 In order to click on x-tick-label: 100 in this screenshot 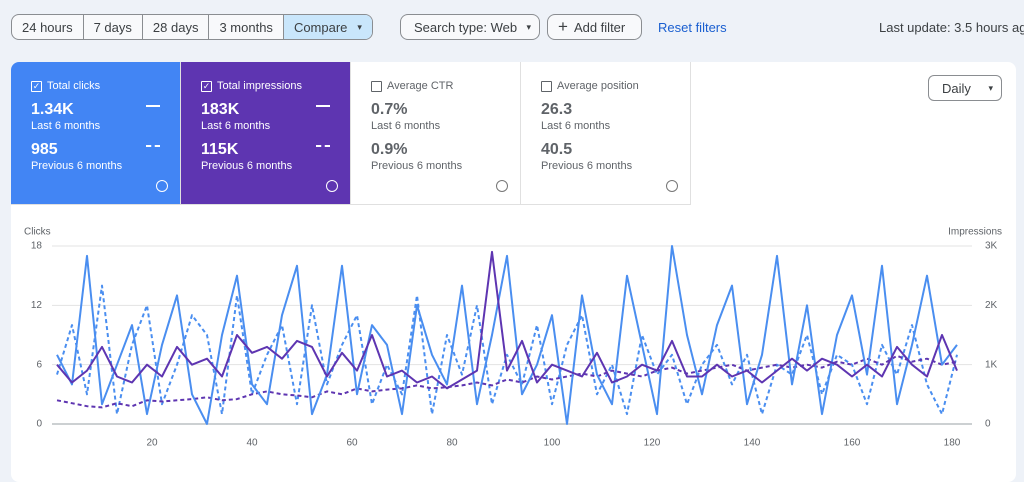, I will do `click(552, 443)`.